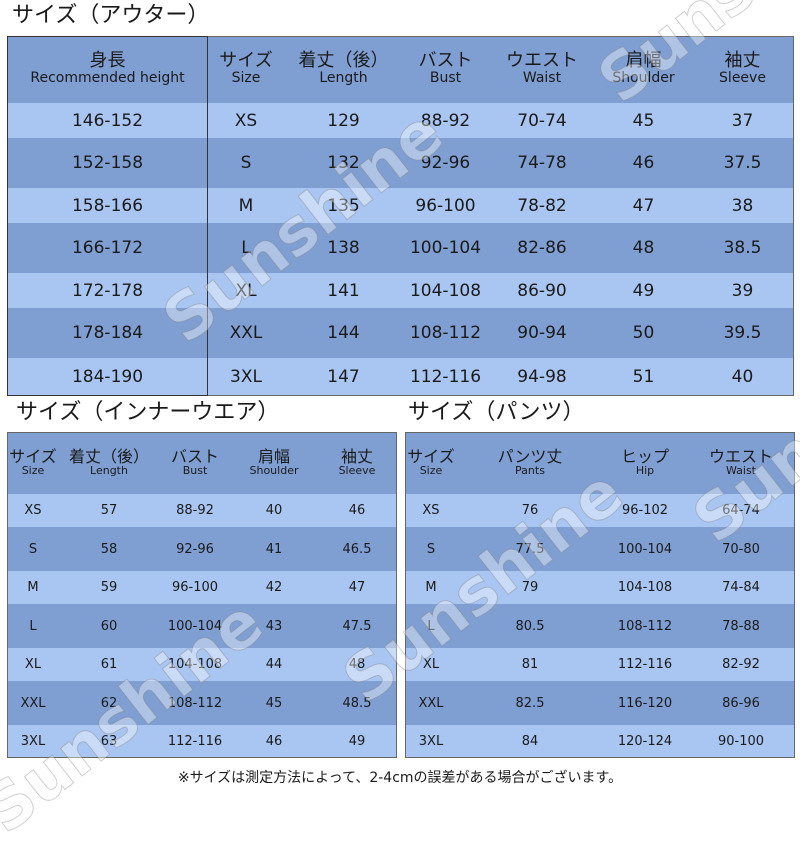 The image size is (800, 848). What do you see at coordinates (742, 333) in the screenshot?
I see `sleeve-cell: 39.5` at bounding box center [742, 333].